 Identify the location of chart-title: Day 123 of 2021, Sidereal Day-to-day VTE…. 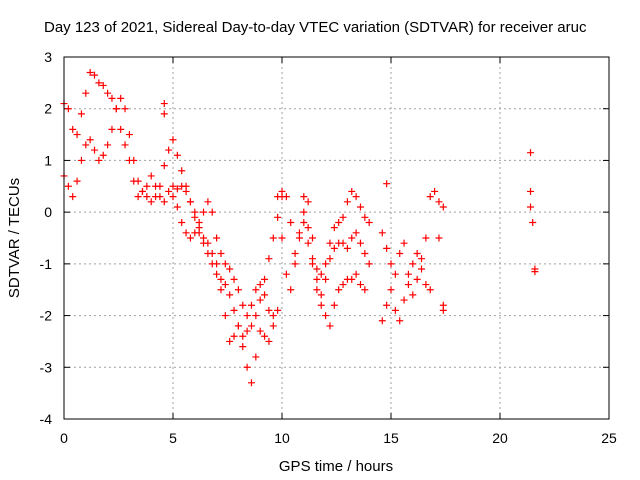
(315, 27).